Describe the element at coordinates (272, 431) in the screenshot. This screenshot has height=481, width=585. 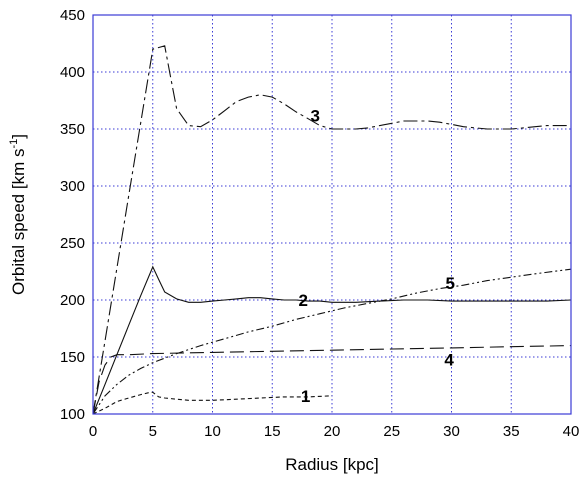
I see `x-tick-label: 15` at that location.